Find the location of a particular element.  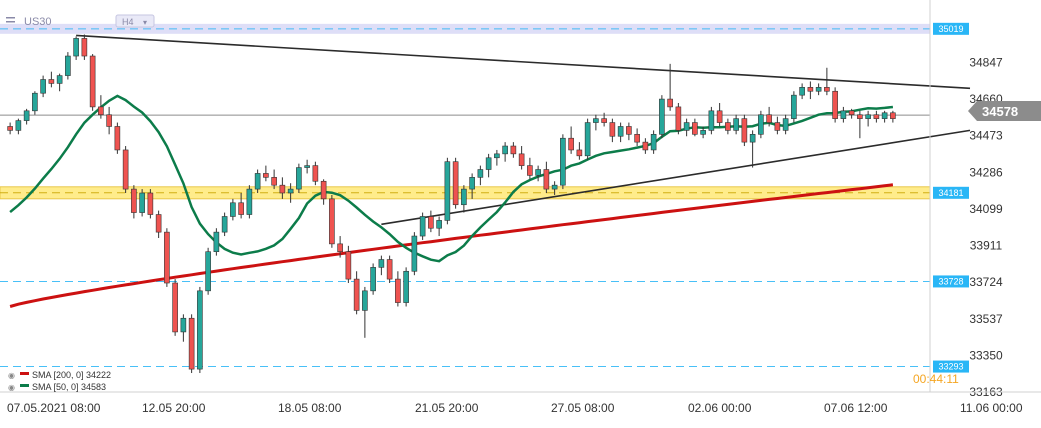

sma200-swatch is located at coordinates (24, 373).